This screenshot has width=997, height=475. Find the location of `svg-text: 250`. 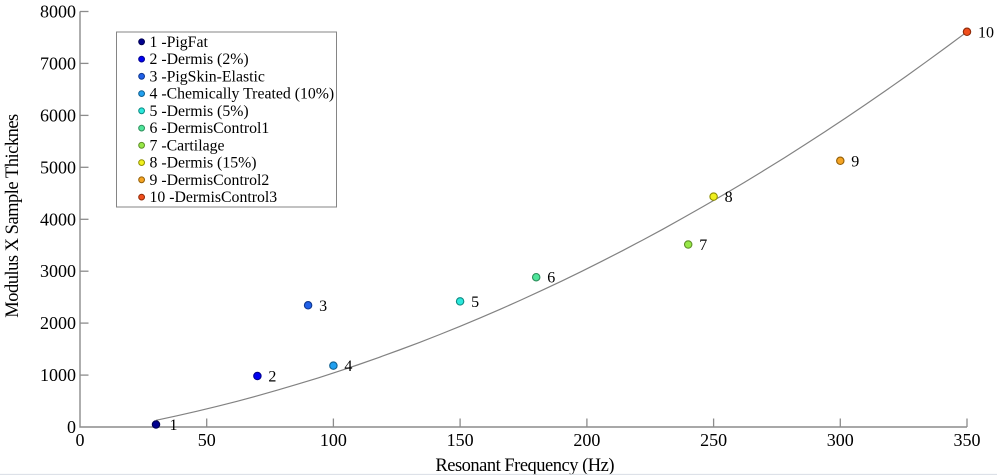

svg-text: 250 is located at coordinates (713, 440).